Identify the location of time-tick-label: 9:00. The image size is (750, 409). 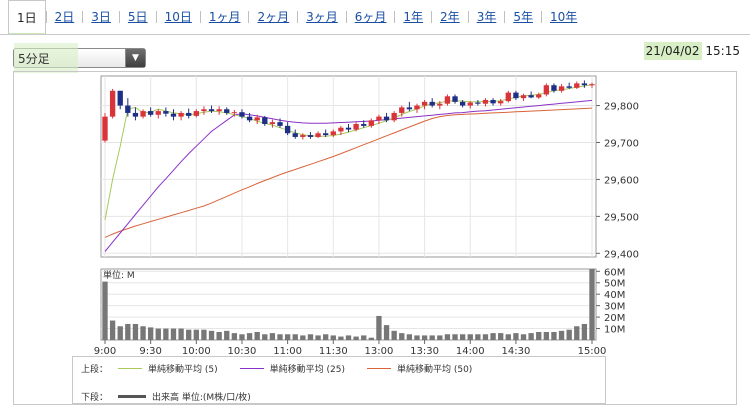
(105, 351).